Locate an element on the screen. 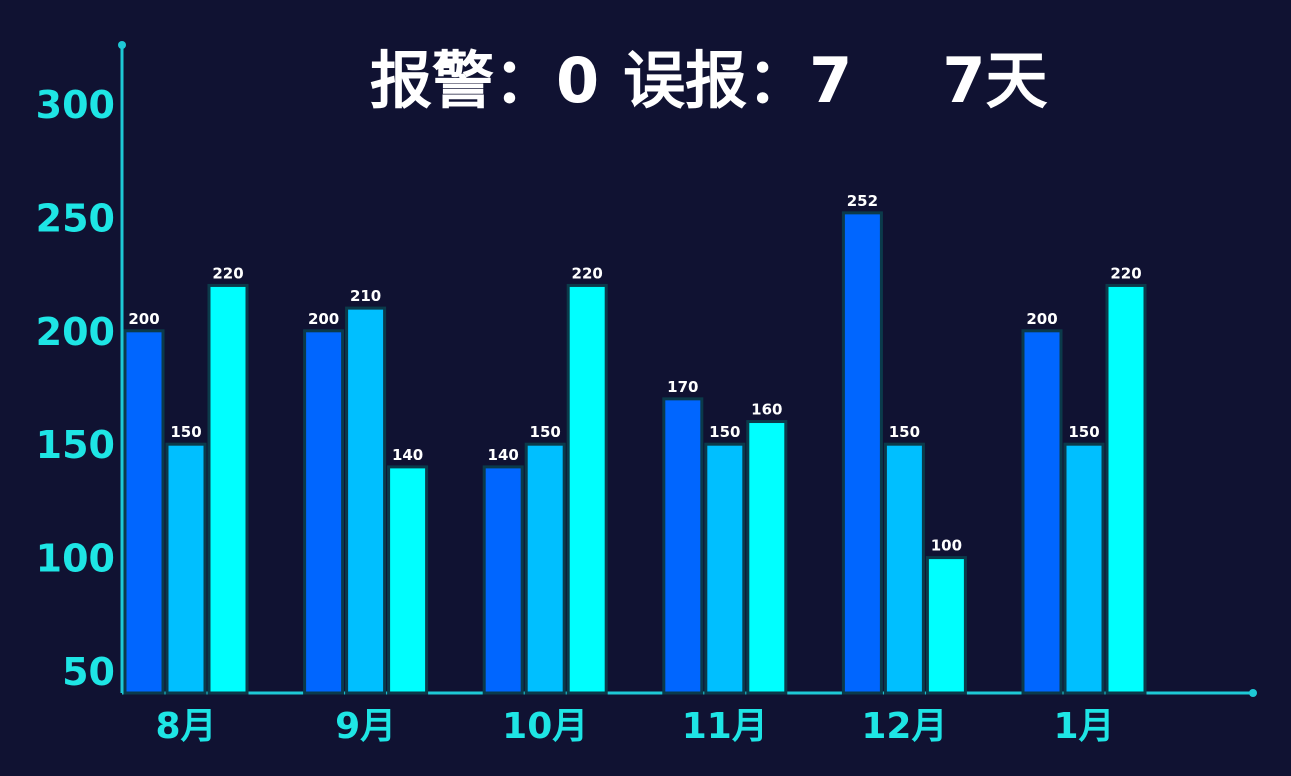 This screenshot has width=1291, height=776. bar-data-label: 252 is located at coordinates (862, 201).